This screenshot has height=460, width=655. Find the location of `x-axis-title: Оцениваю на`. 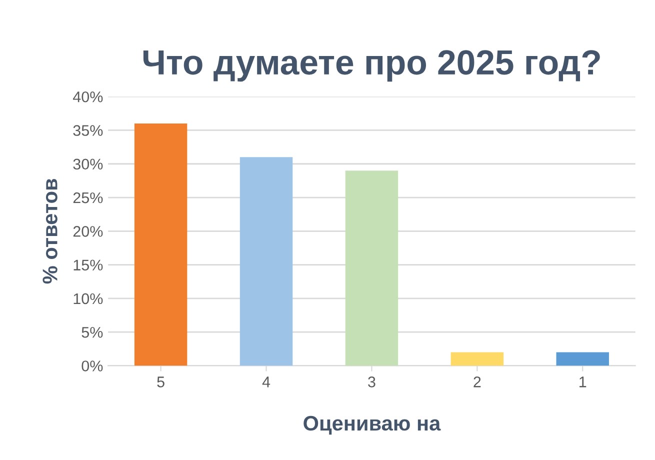

x-axis-title: Оцениваю на is located at coordinates (372, 425).